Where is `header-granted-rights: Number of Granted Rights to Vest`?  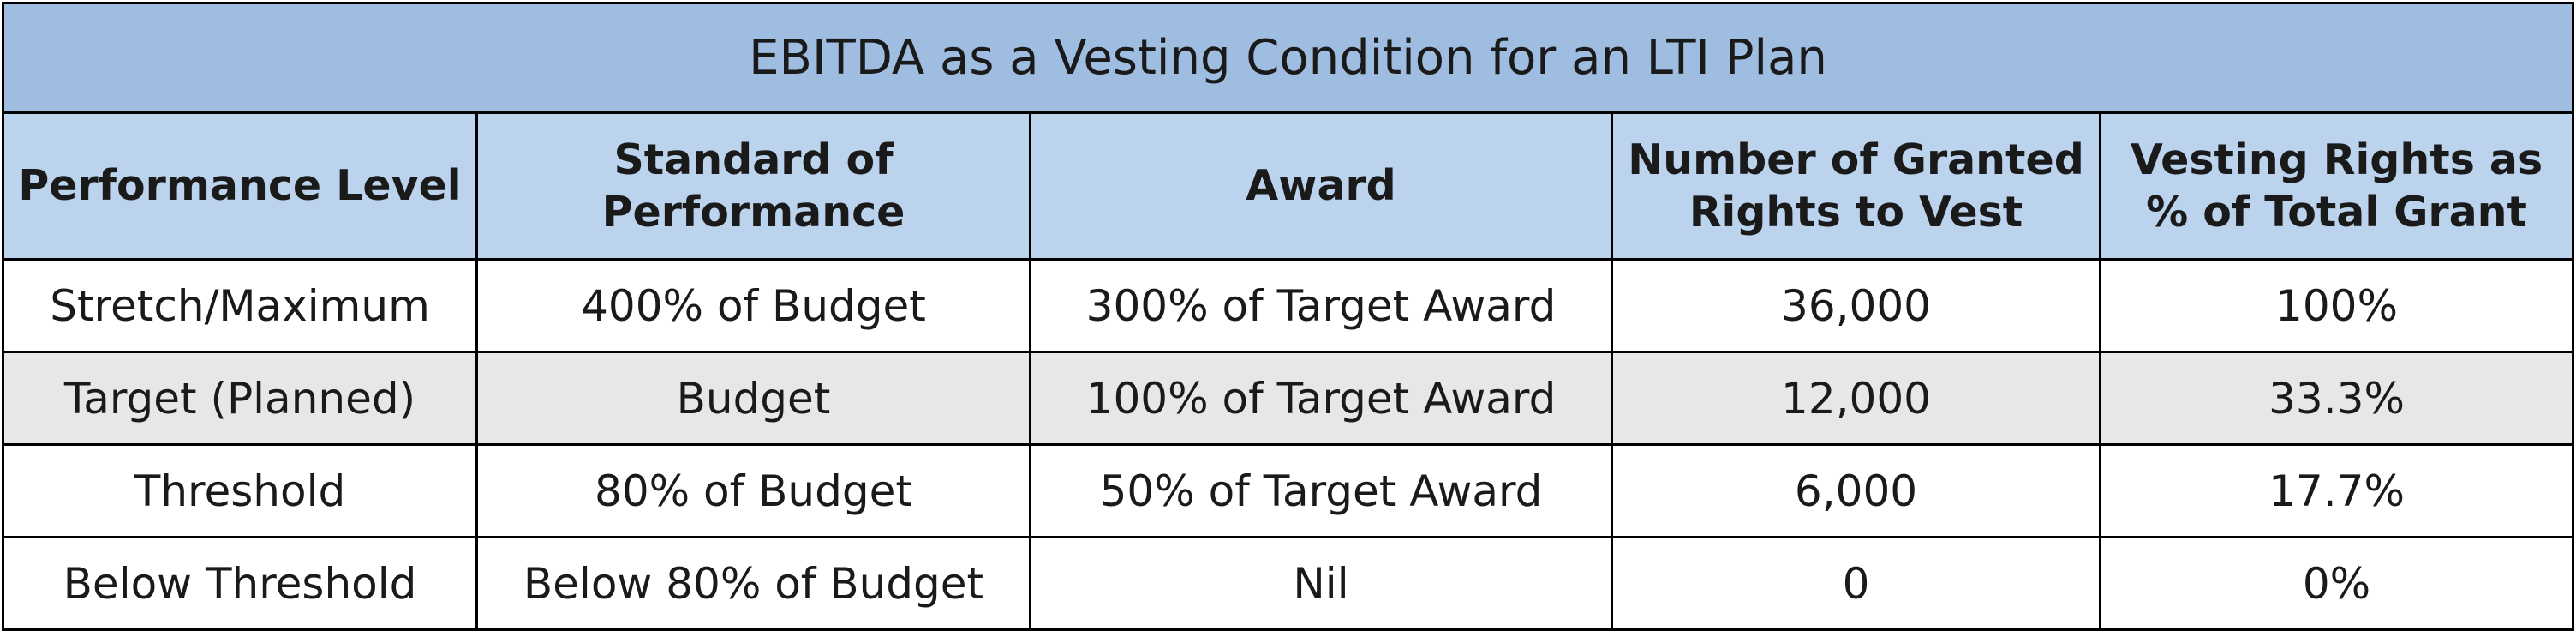
header-granted-rights: Number of Granted Rights to Vest is located at coordinates (1856, 186).